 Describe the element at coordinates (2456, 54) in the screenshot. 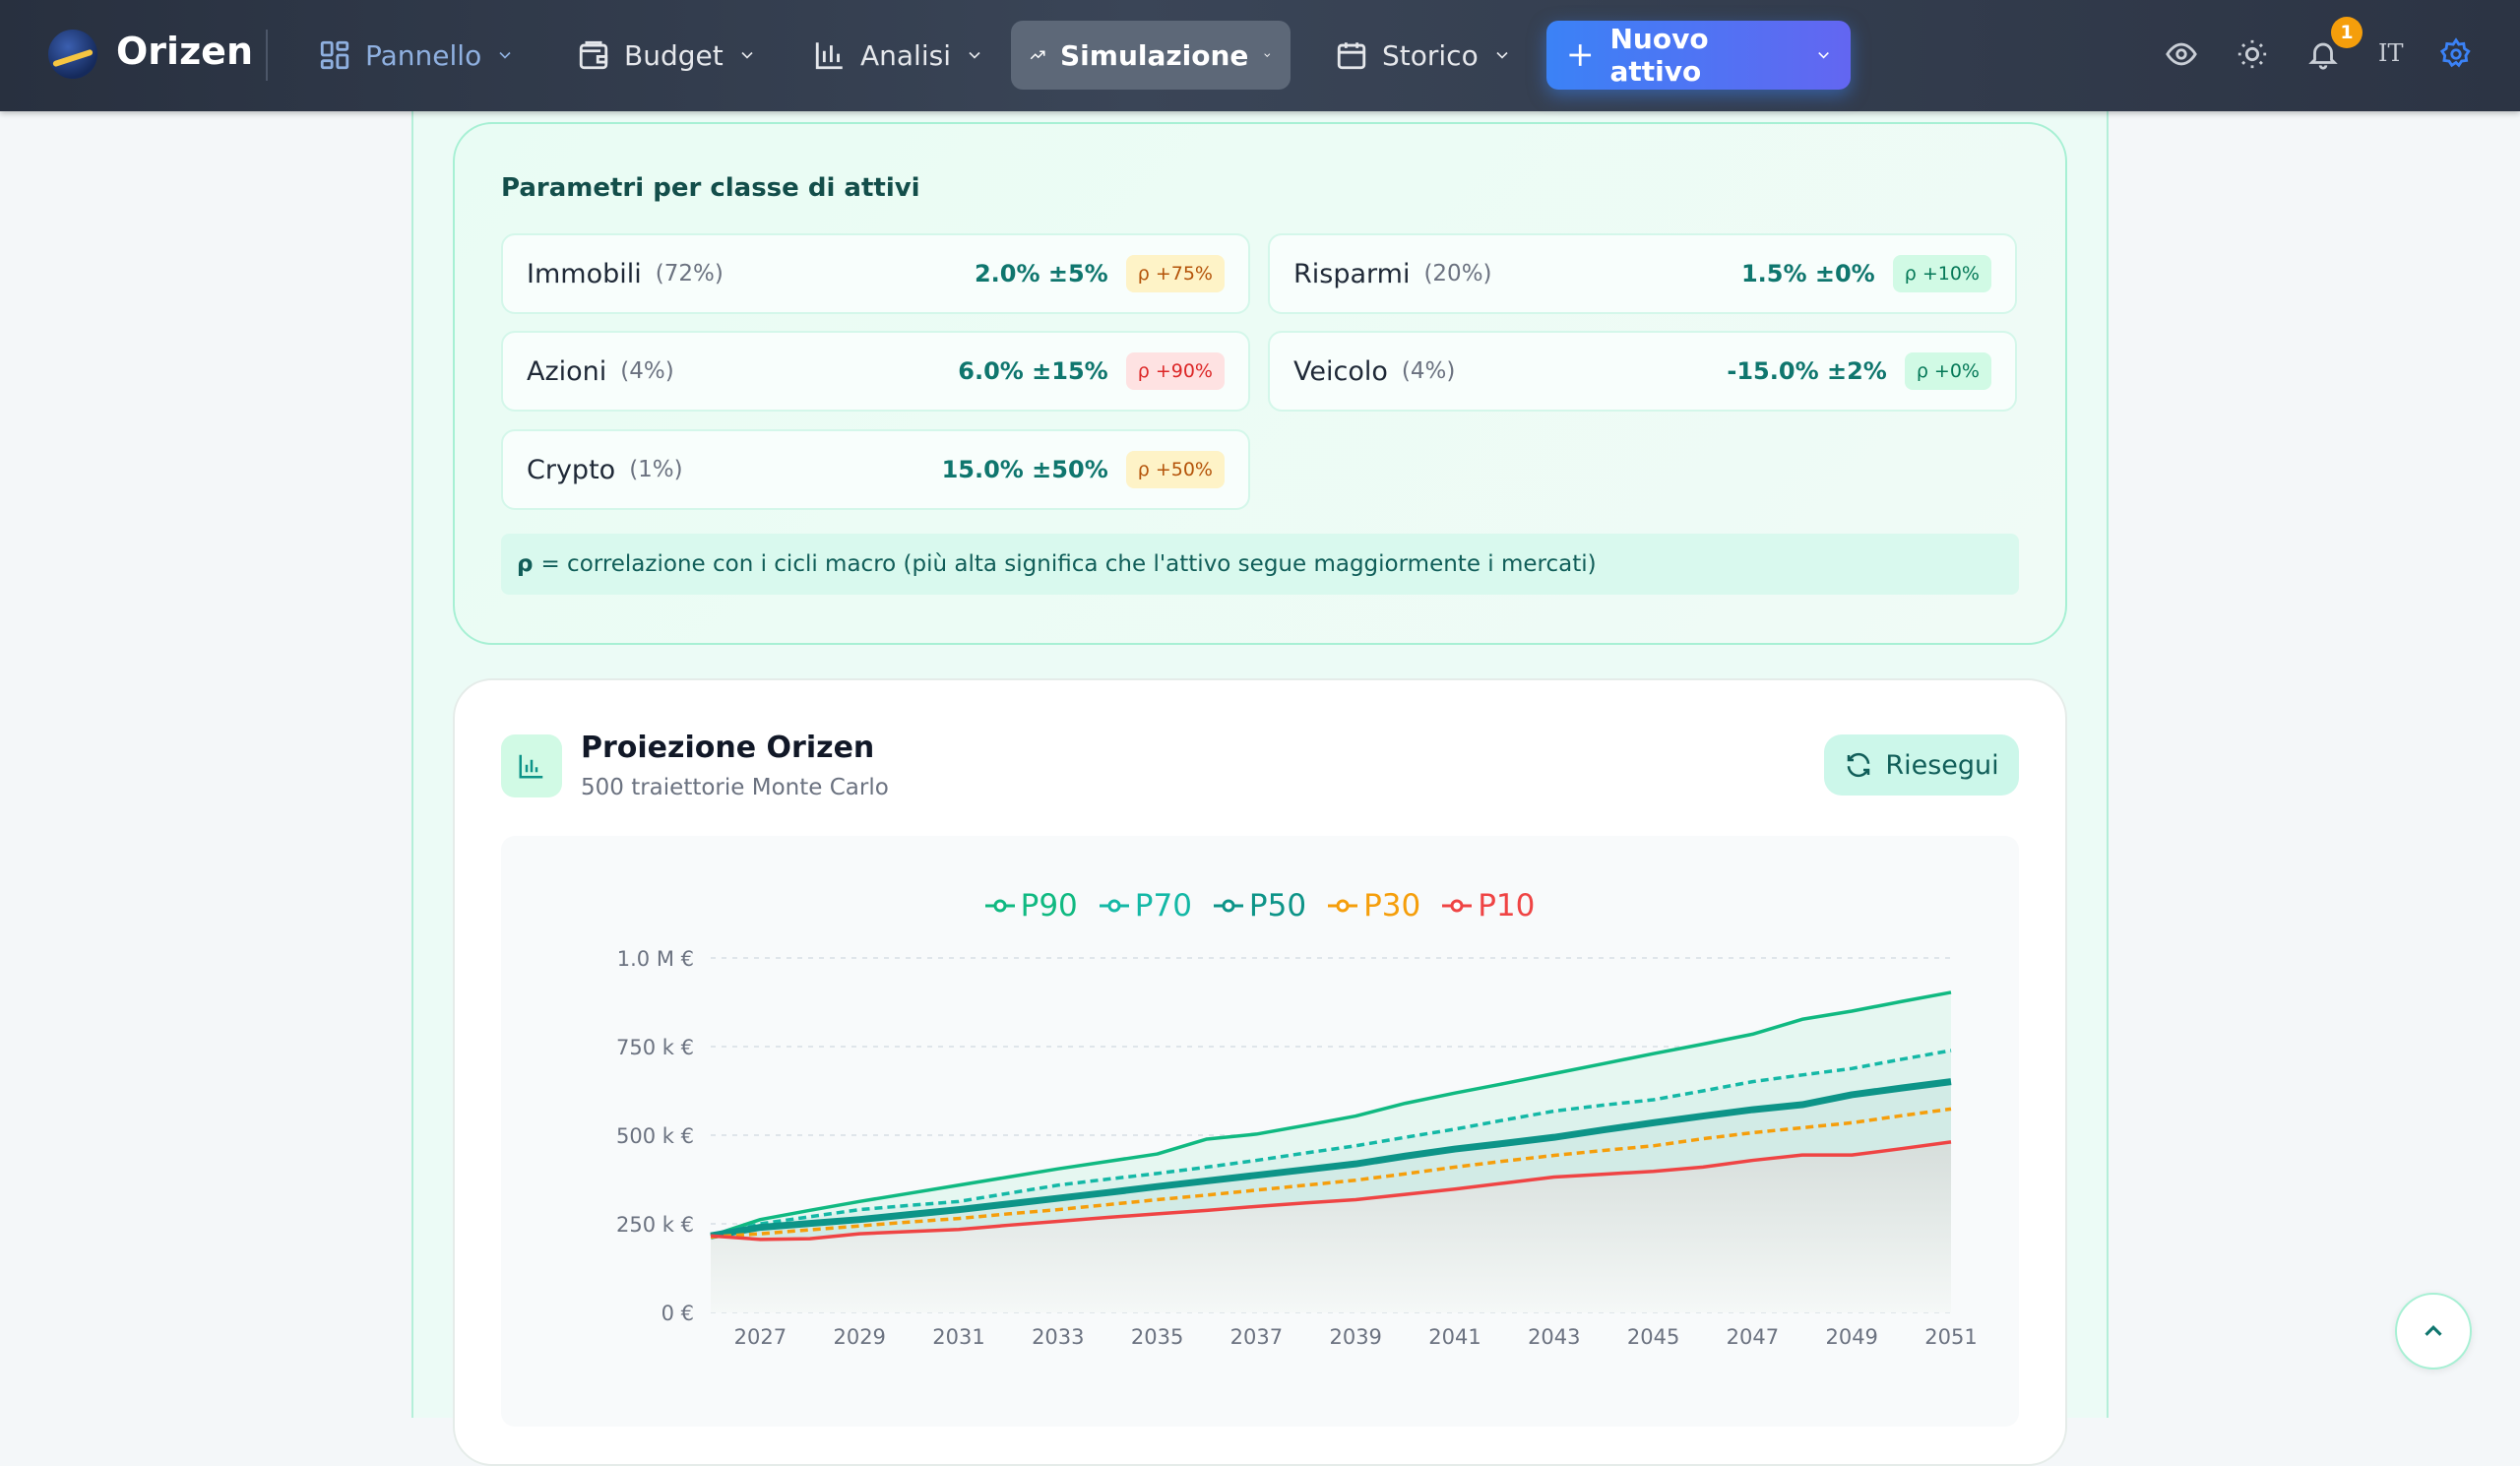

I see `gear-icon` at that location.